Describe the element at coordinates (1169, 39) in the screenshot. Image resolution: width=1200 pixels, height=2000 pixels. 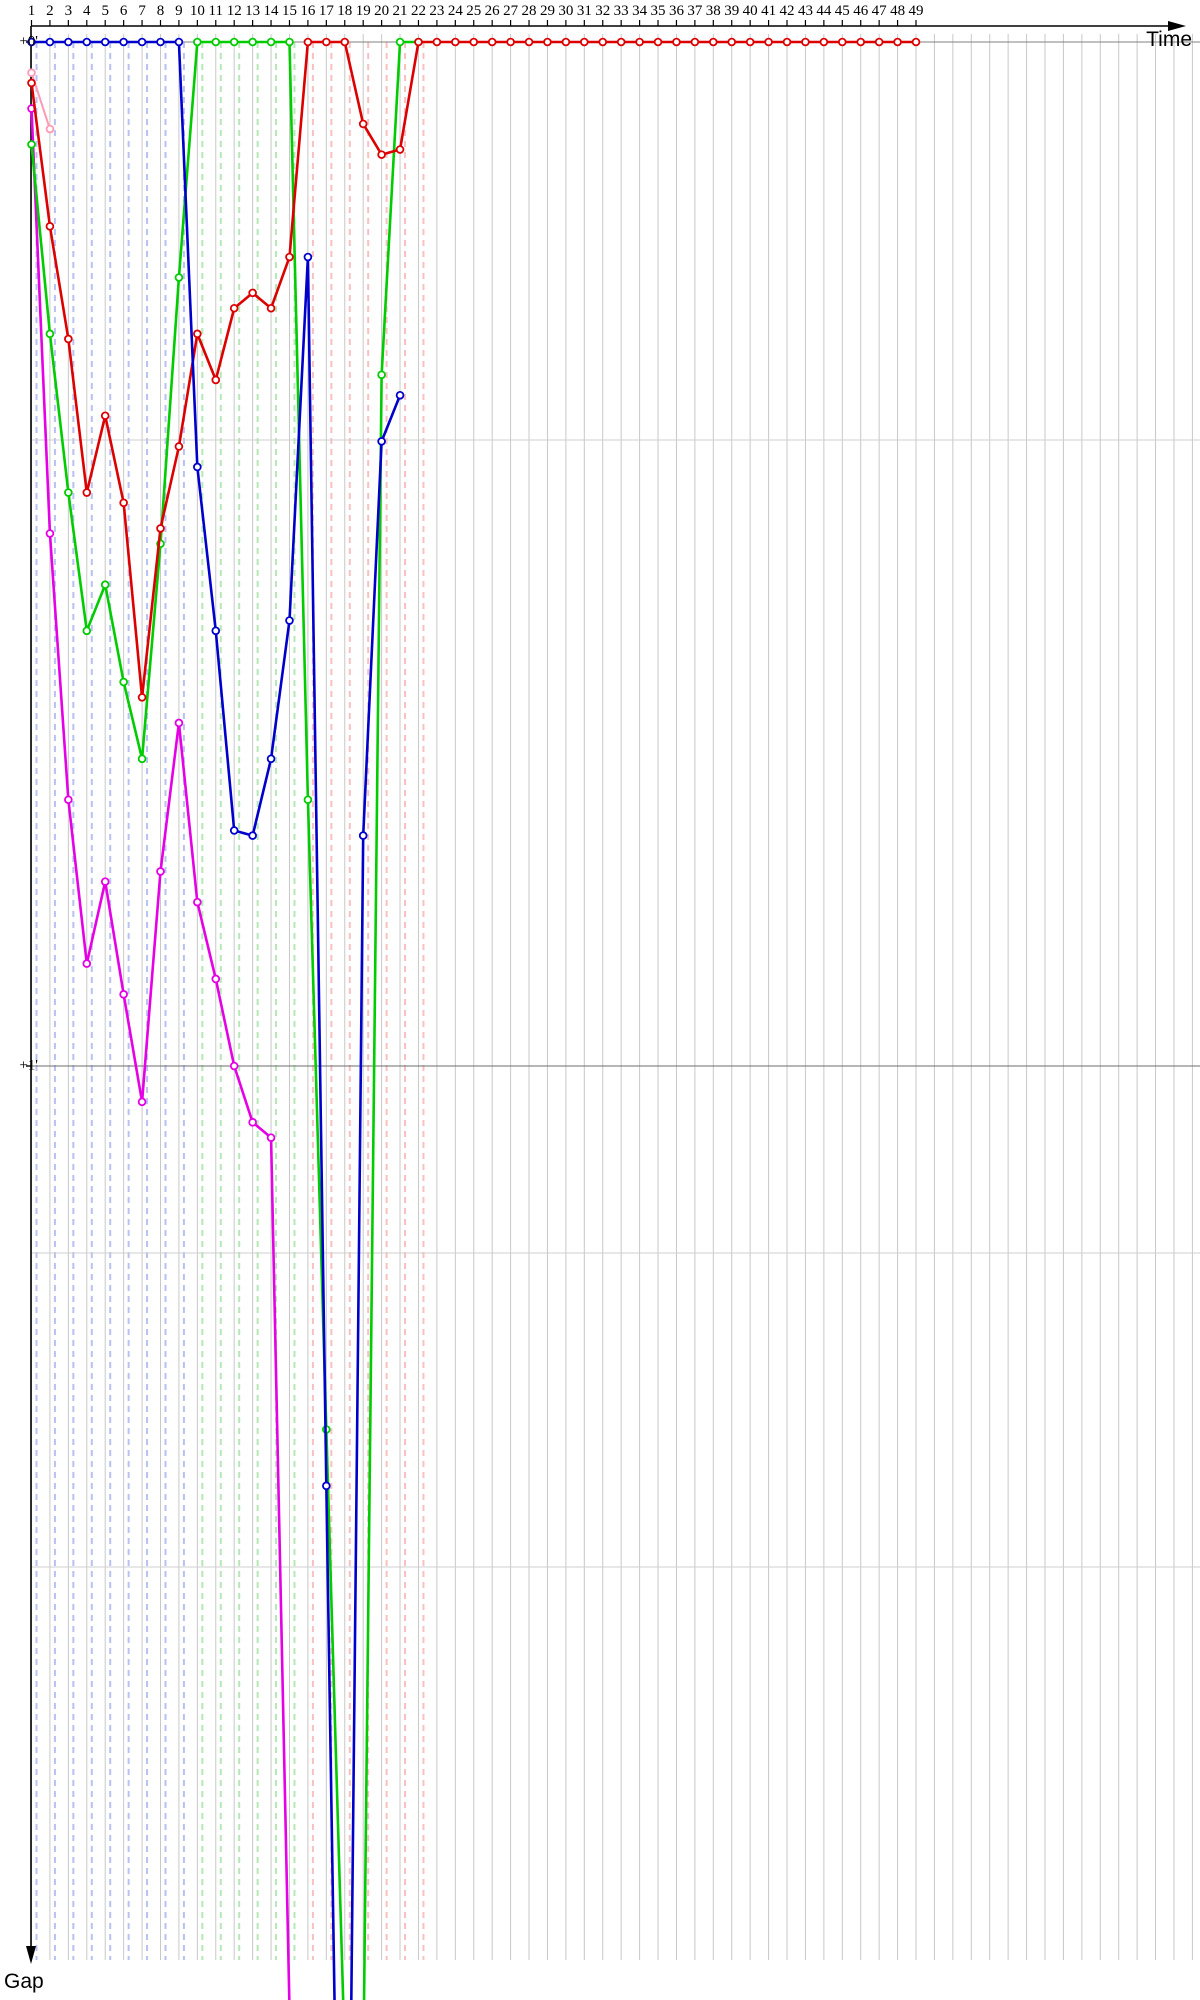
I see `x-axis-title: Time` at that location.